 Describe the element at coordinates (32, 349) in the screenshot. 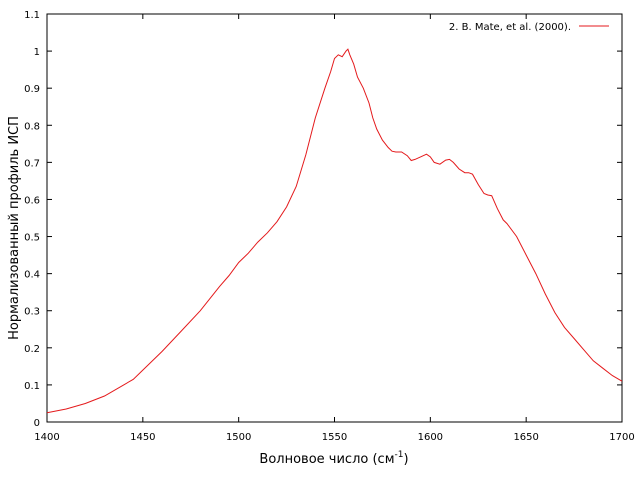

I see `y-tick-label: 0.2` at that location.